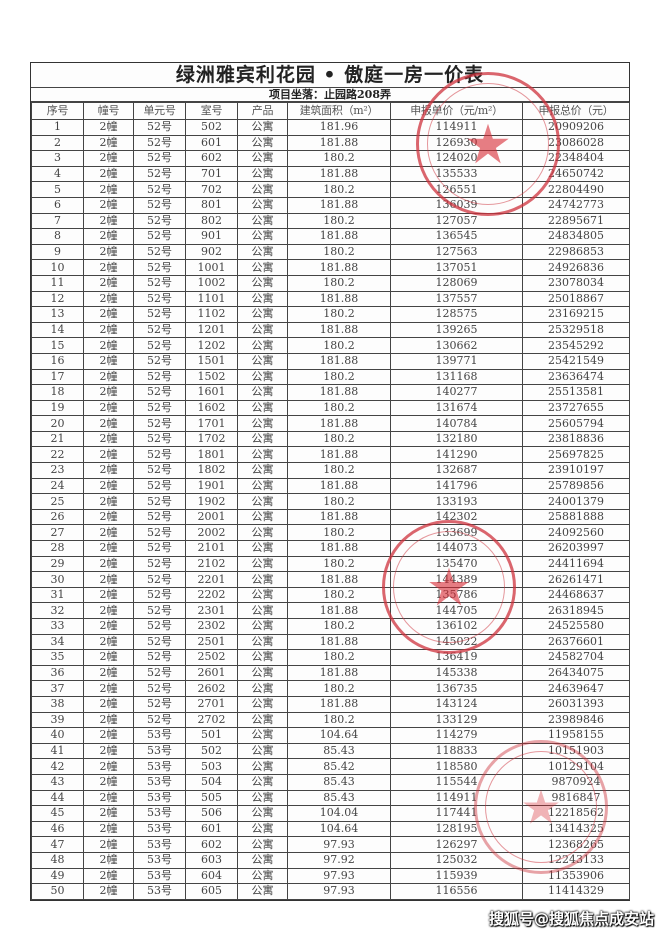 The height and width of the screenshot is (934, 660). I want to click on table-row: 3 2幢 52号 602 公寓 180.2 124020 22348404, so click(330, 158).